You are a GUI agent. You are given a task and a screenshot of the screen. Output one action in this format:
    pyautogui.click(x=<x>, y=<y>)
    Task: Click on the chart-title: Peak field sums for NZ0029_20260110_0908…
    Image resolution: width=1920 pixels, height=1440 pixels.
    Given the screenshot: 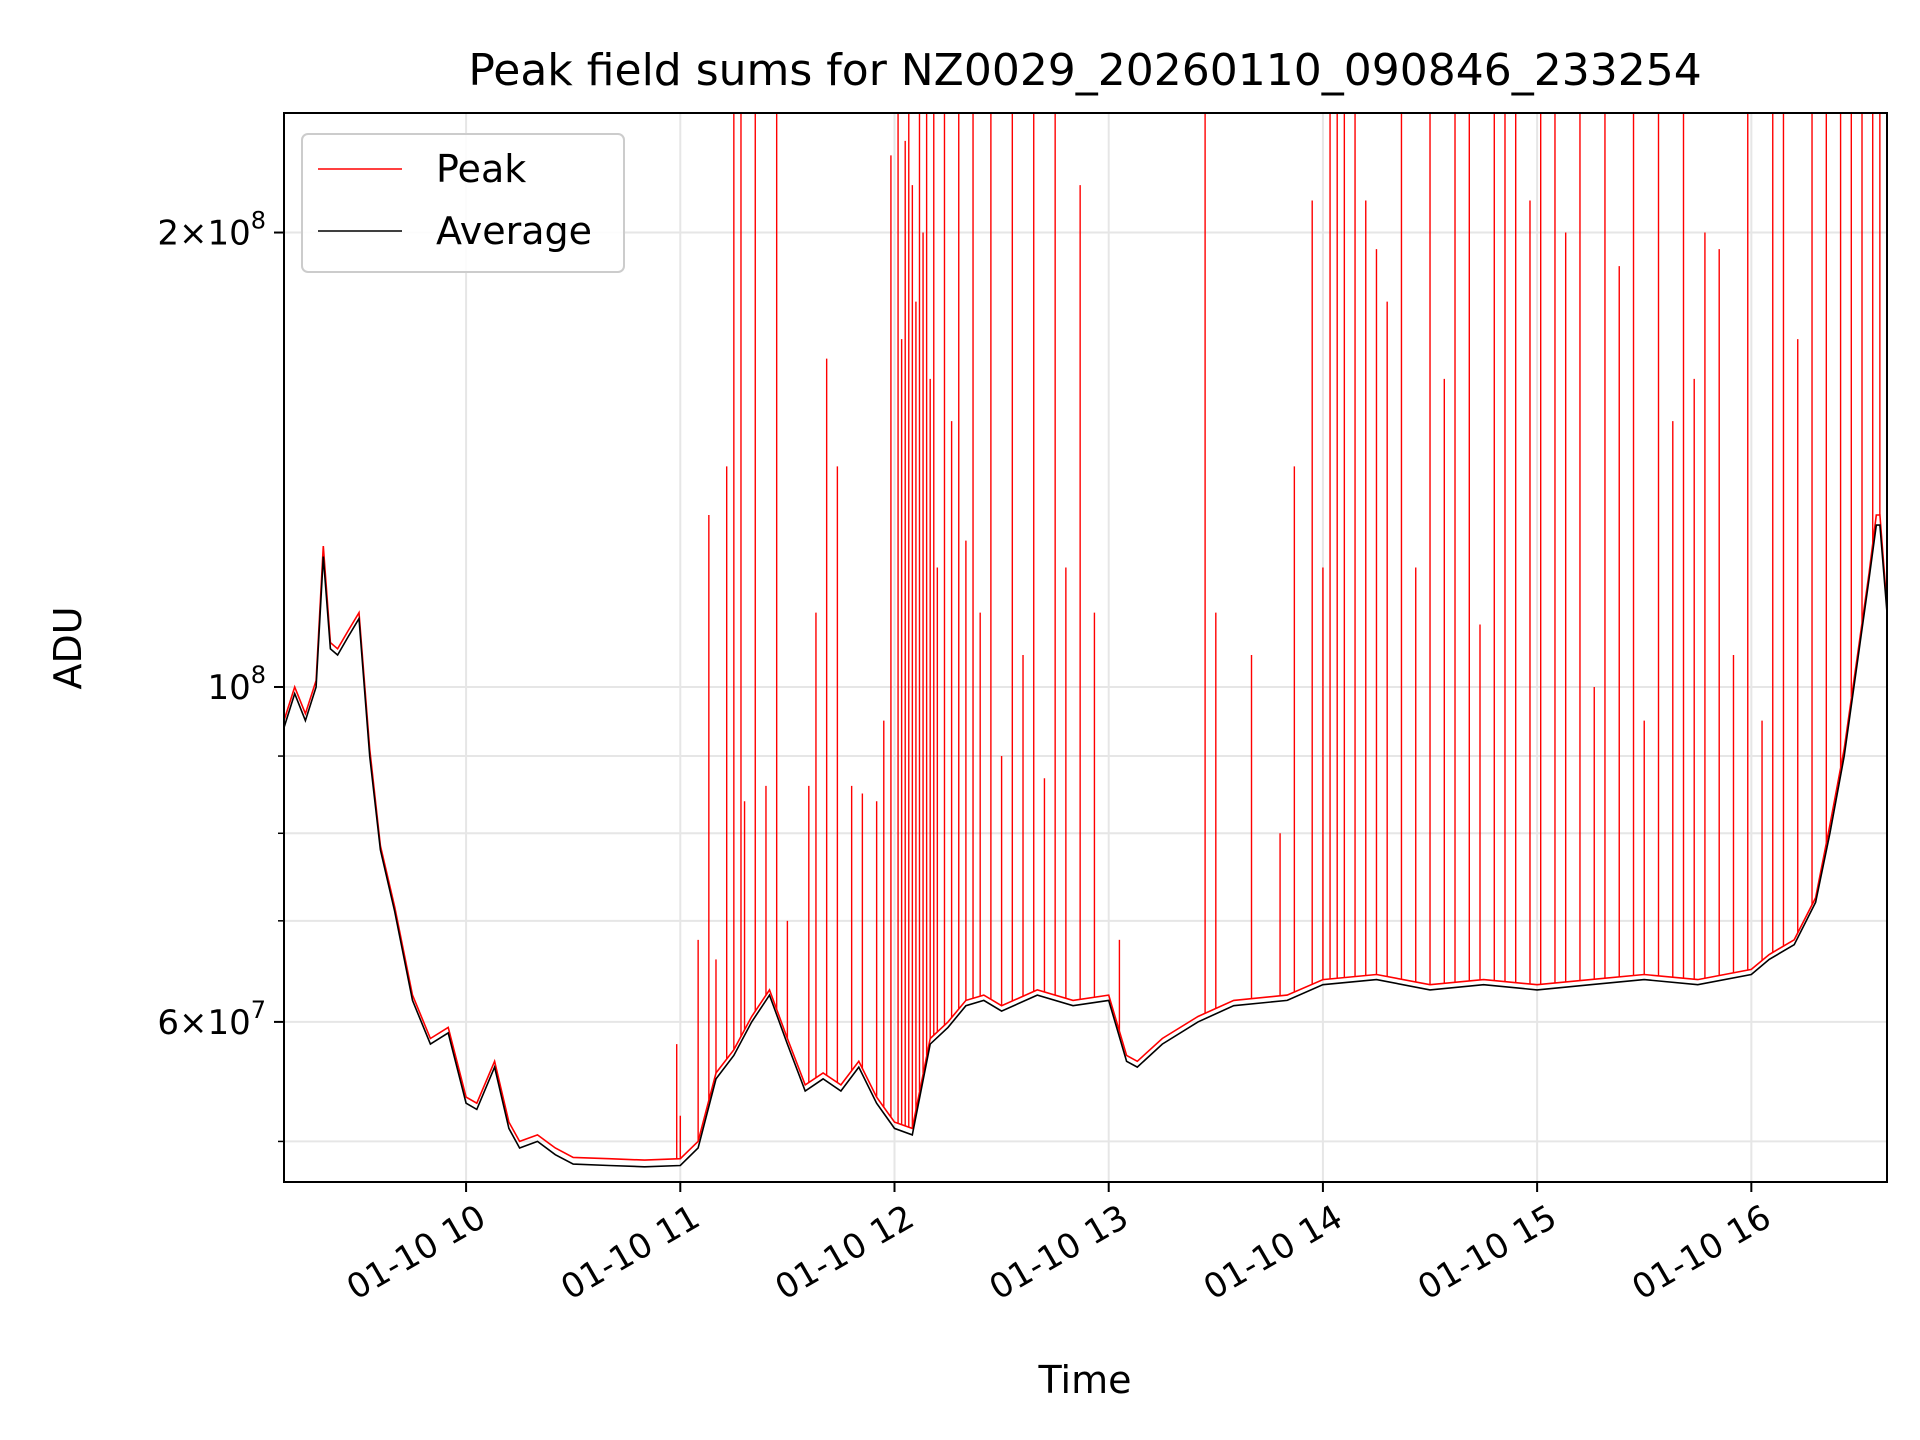 What is the action you would take?
    pyautogui.click(x=1084, y=70)
    